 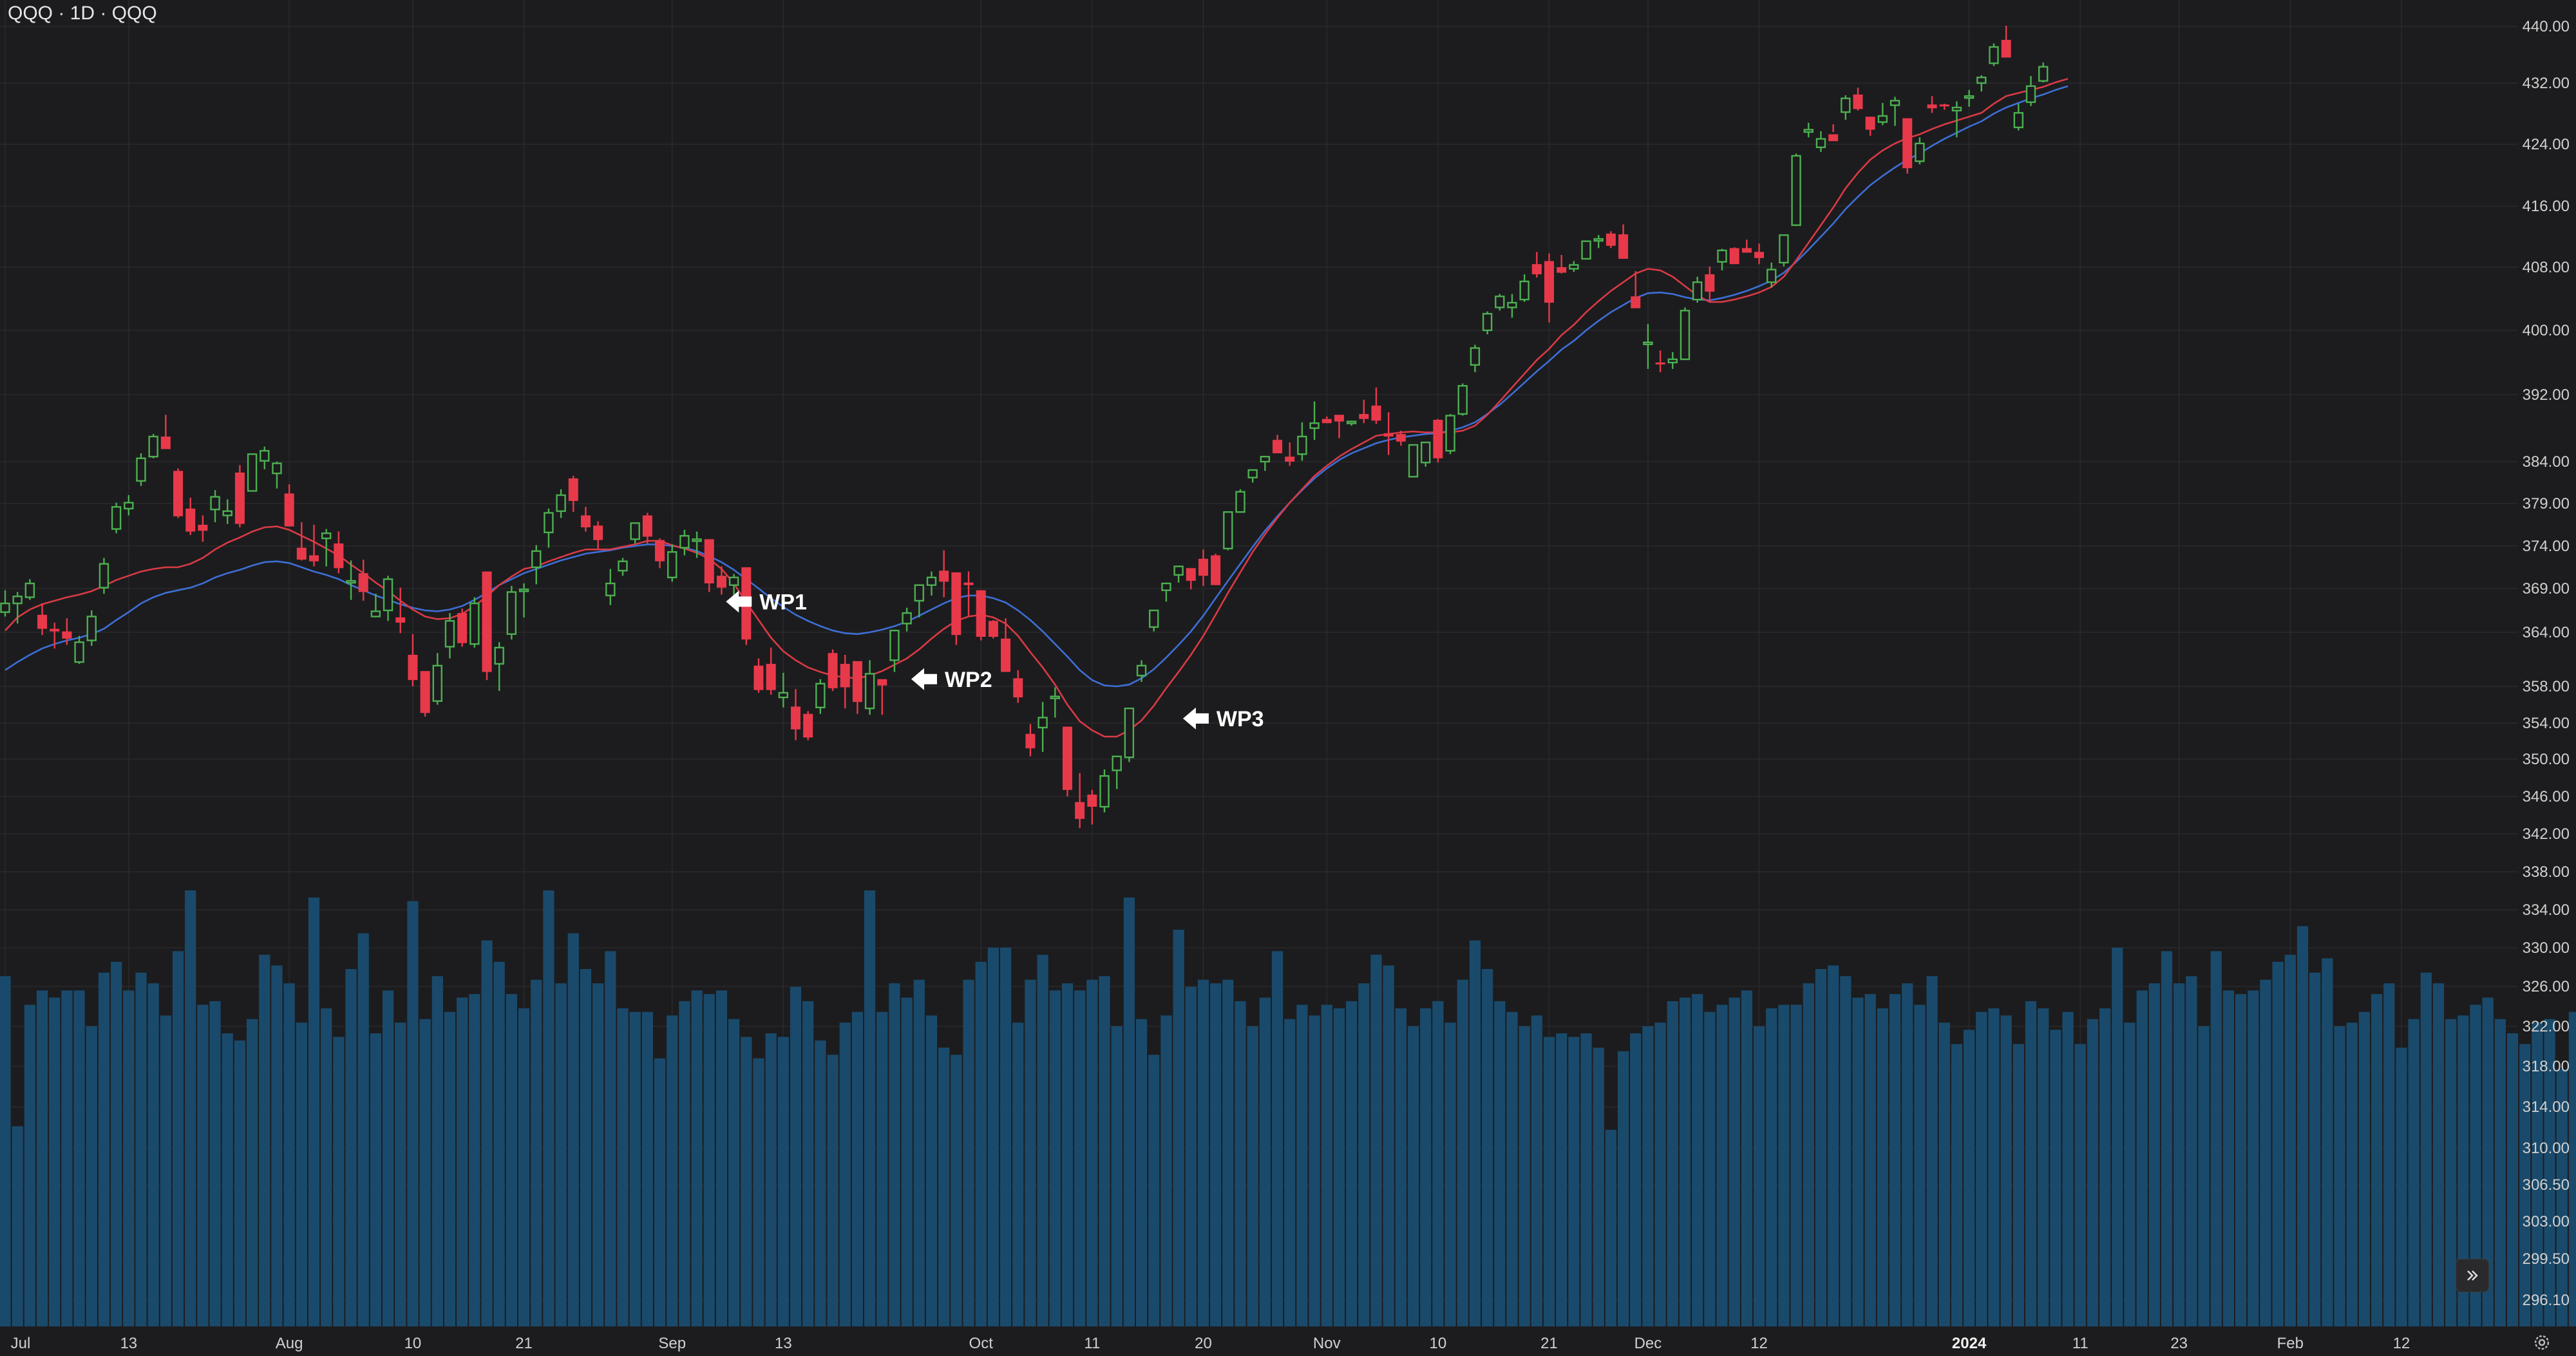 What do you see at coordinates (21, 1343) in the screenshot?
I see `x-tick-label: Jul` at bounding box center [21, 1343].